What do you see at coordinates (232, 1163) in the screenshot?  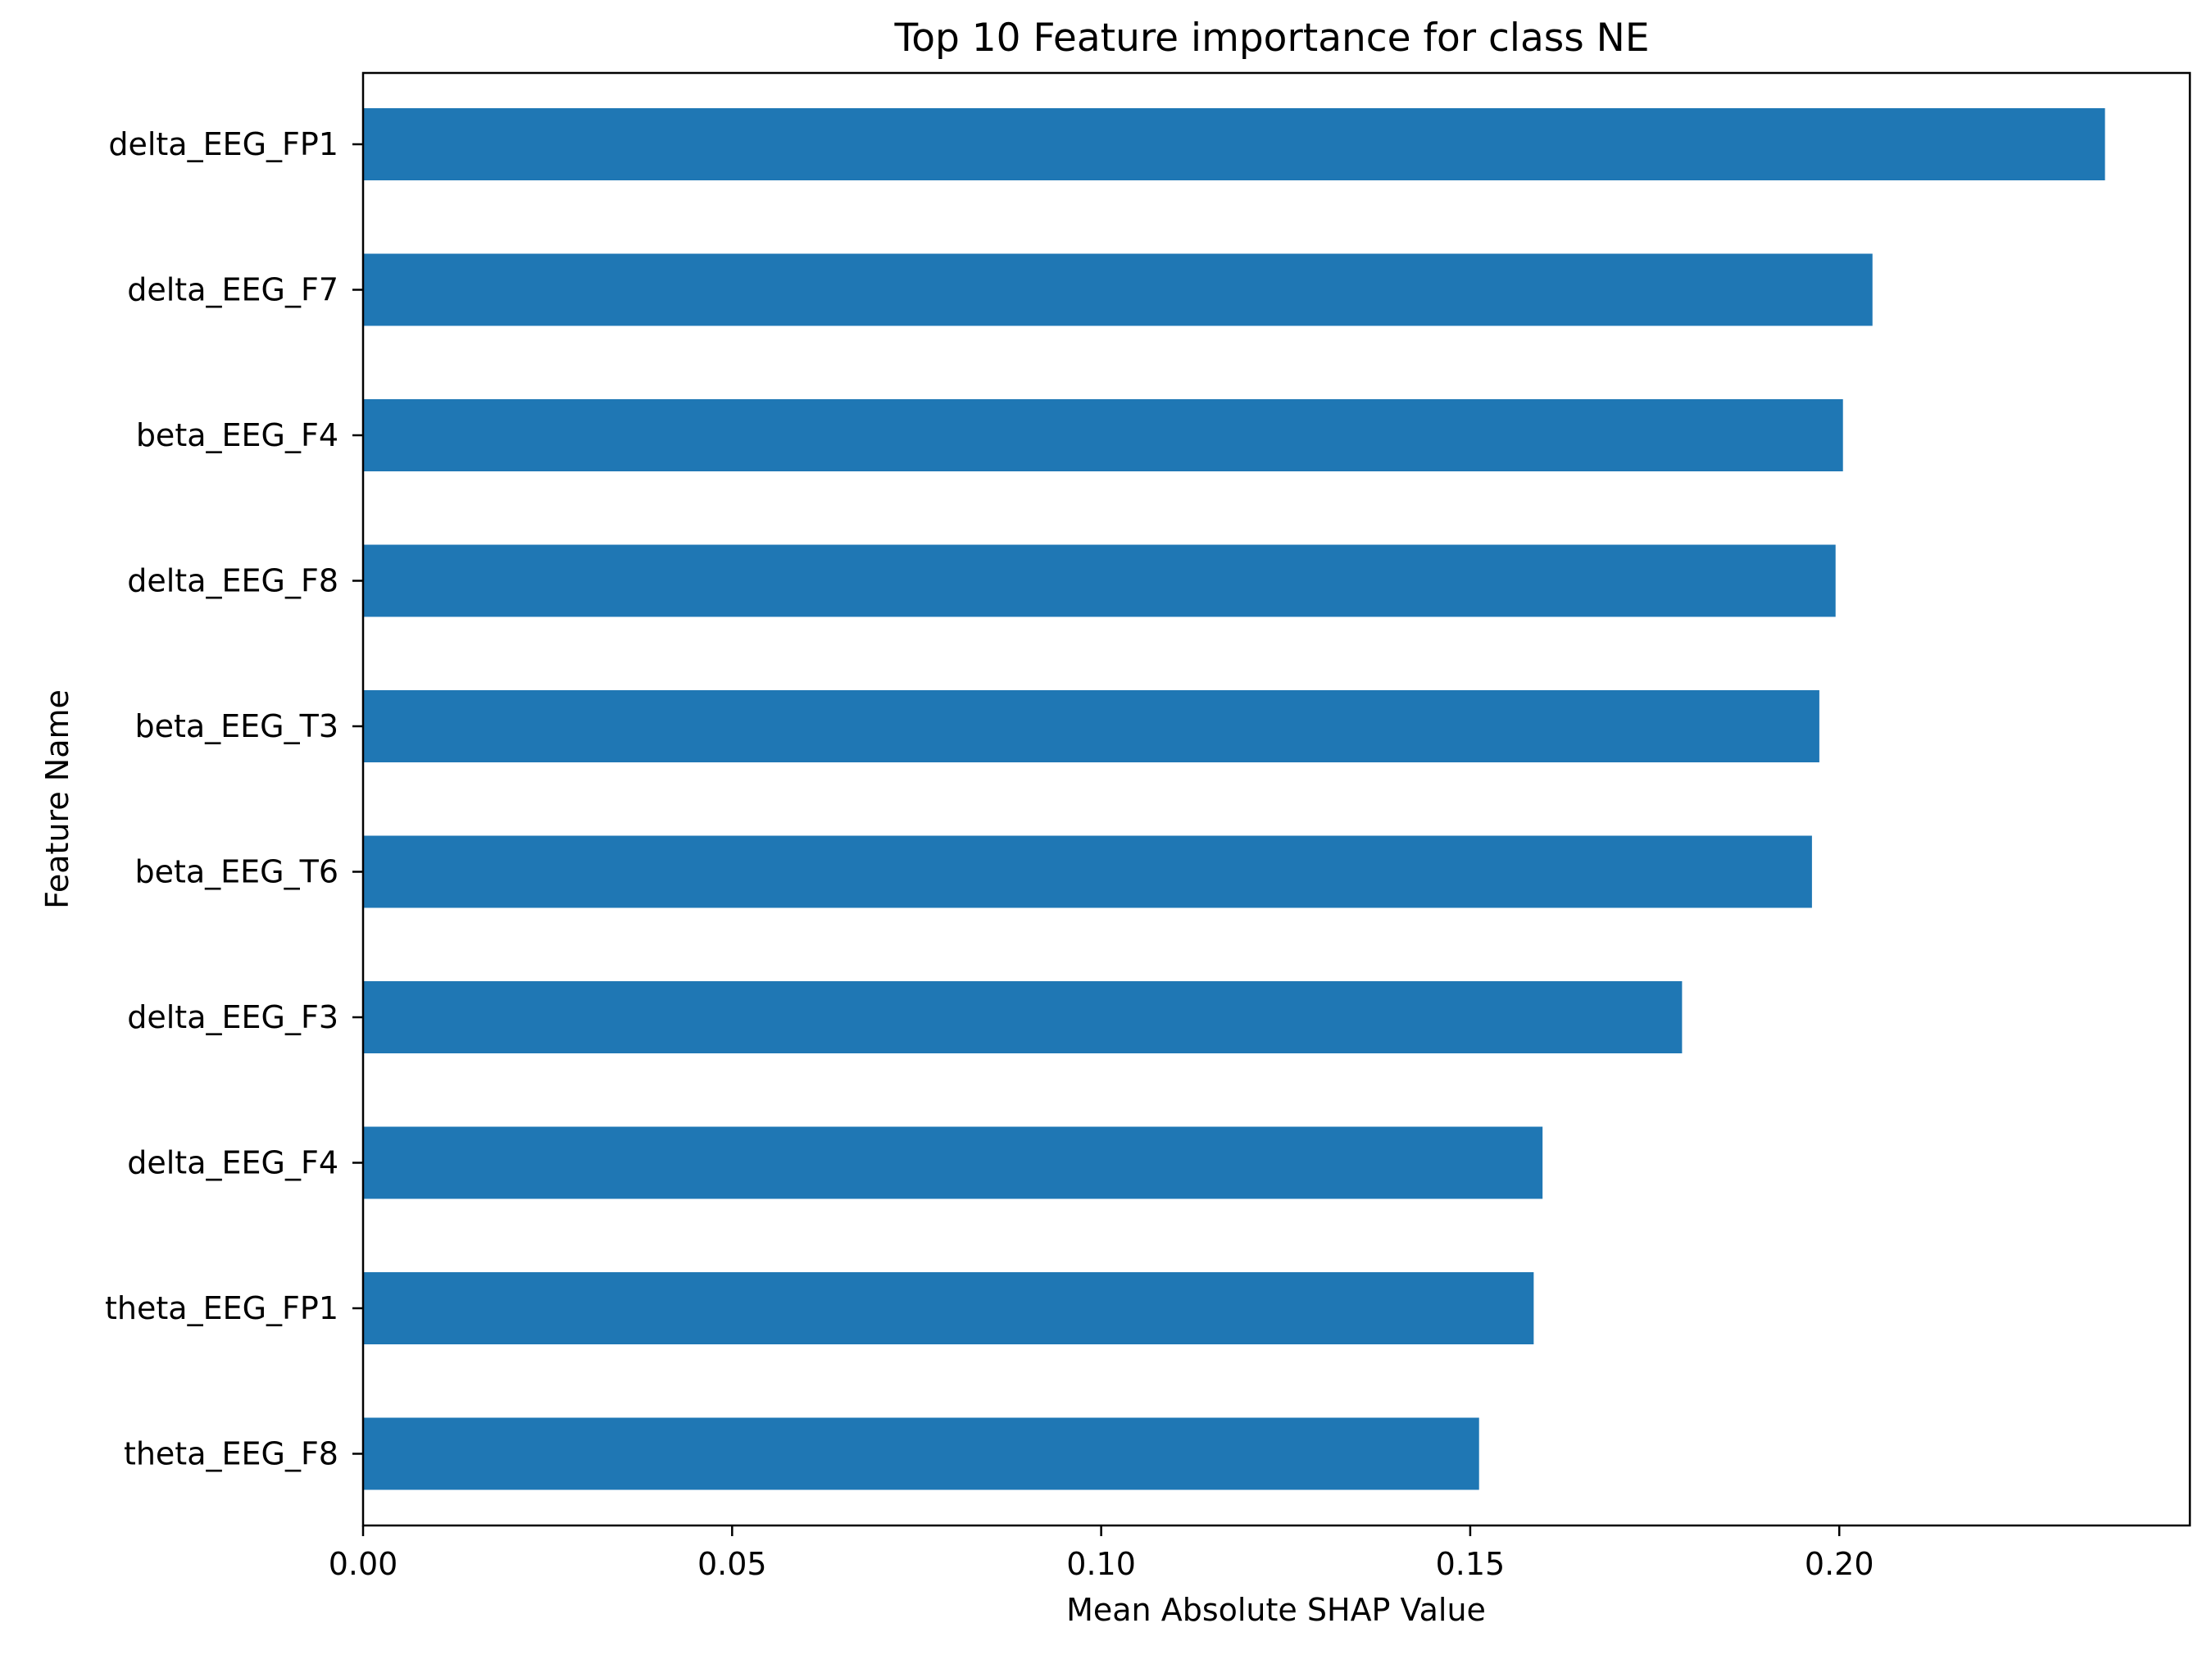 I see `y-tick-label: delta_EEG_F4` at bounding box center [232, 1163].